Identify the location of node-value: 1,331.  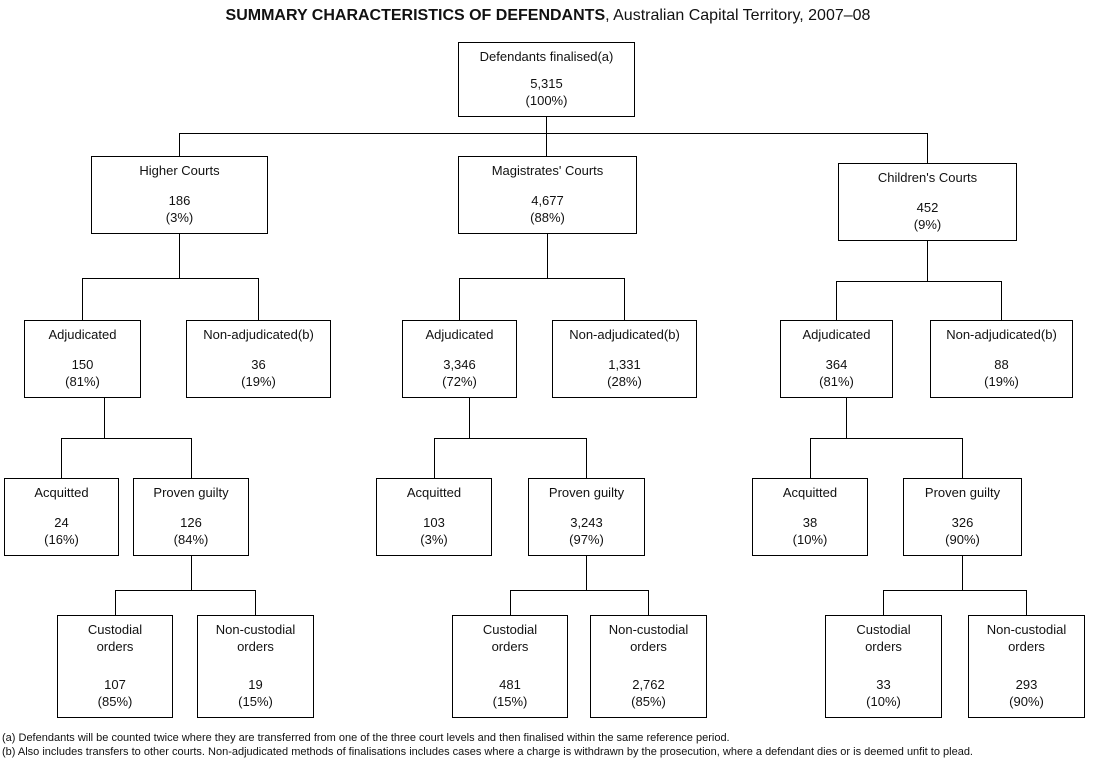
(624, 364).